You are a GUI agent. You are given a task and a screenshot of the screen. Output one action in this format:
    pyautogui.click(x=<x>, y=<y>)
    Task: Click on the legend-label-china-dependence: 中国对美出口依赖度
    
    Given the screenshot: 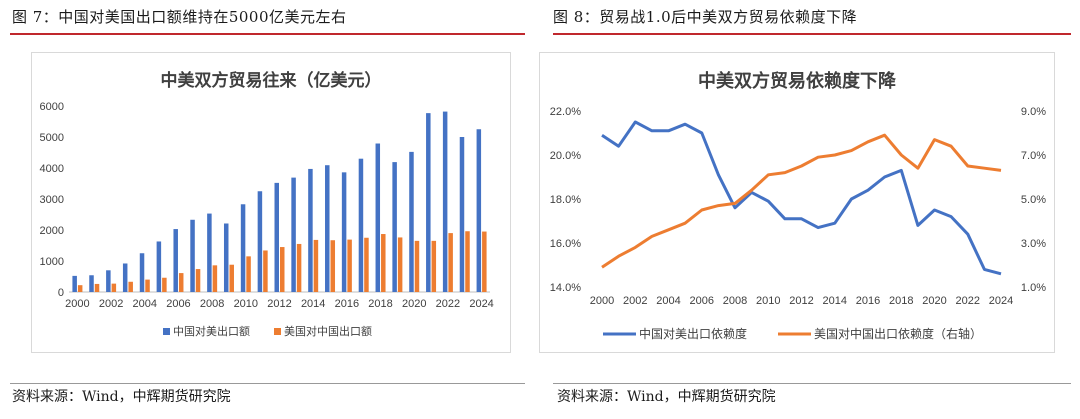 What is the action you would take?
    pyautogui.click(x=693, y=333)
    